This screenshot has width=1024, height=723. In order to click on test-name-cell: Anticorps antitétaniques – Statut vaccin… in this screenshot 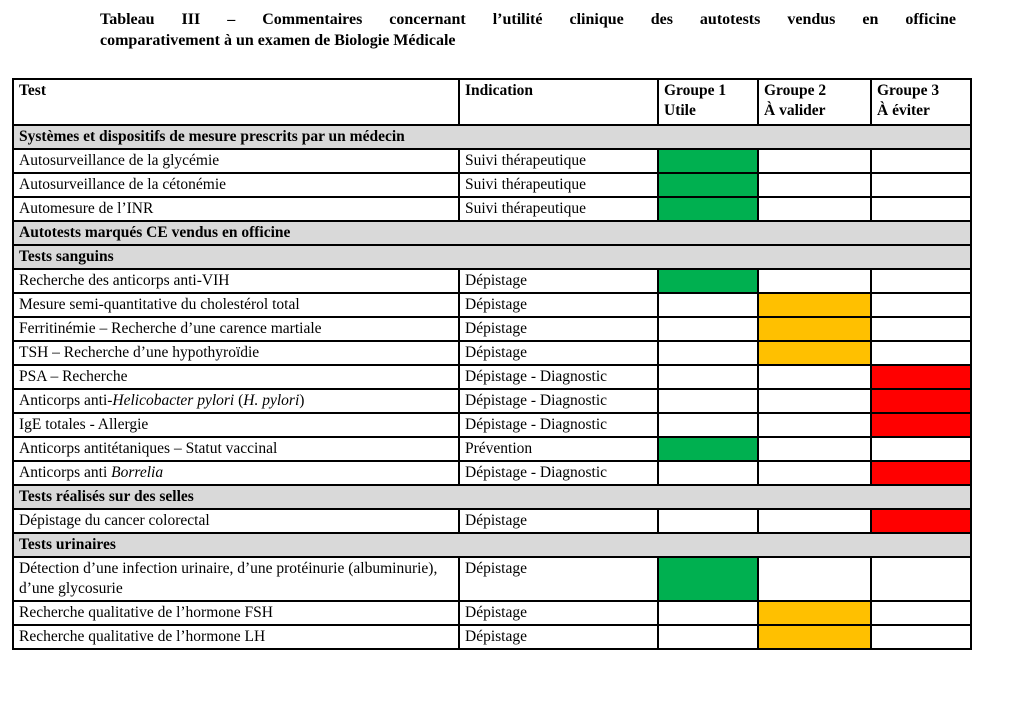, I will do `click(236, 449)`.